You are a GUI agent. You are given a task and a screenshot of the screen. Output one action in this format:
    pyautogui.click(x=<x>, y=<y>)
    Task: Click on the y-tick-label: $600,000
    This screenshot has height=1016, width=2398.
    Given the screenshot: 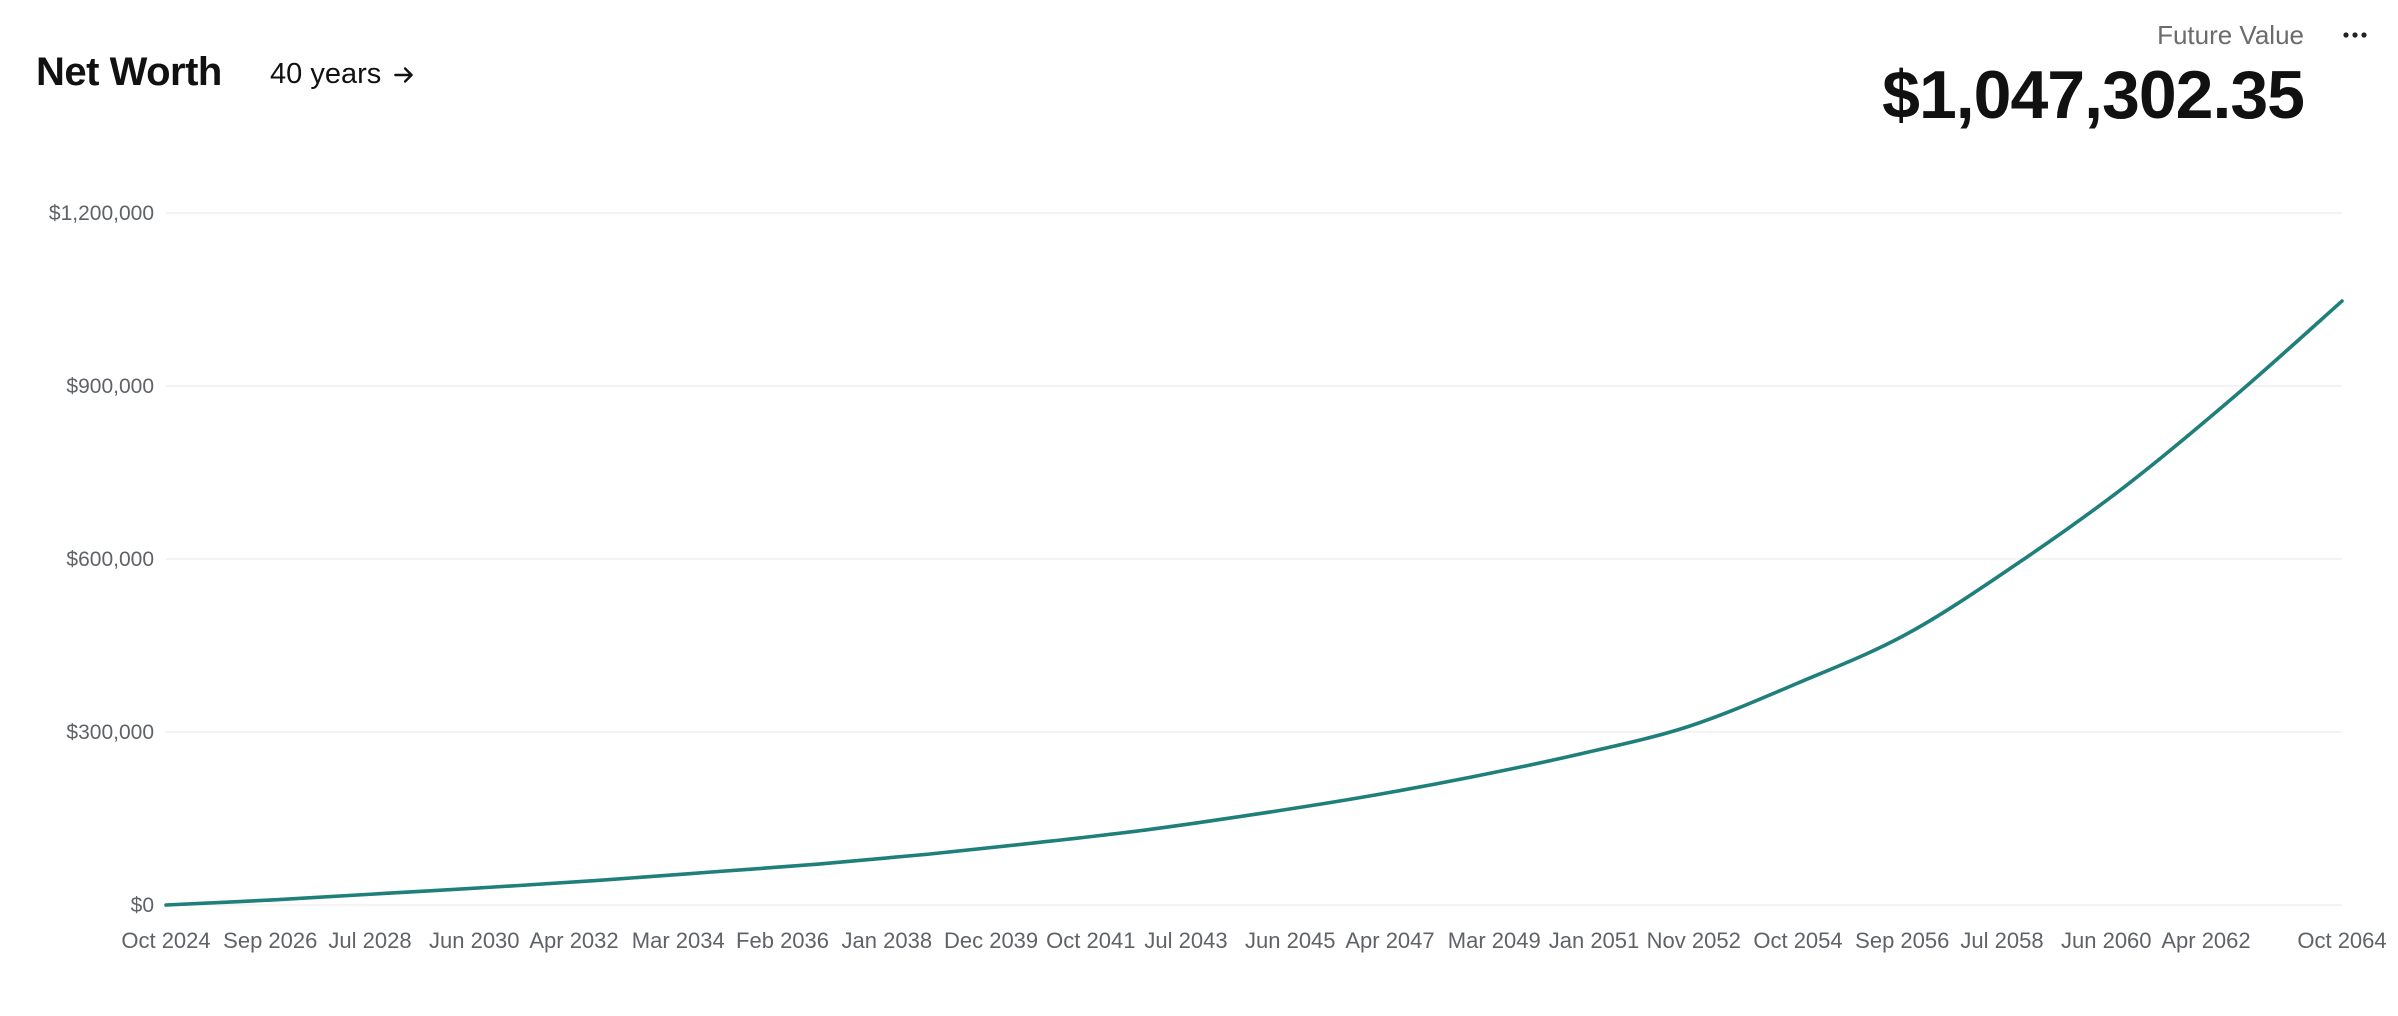 What is the action you would take?
    pyautogui.click(x=110, y=559)
    